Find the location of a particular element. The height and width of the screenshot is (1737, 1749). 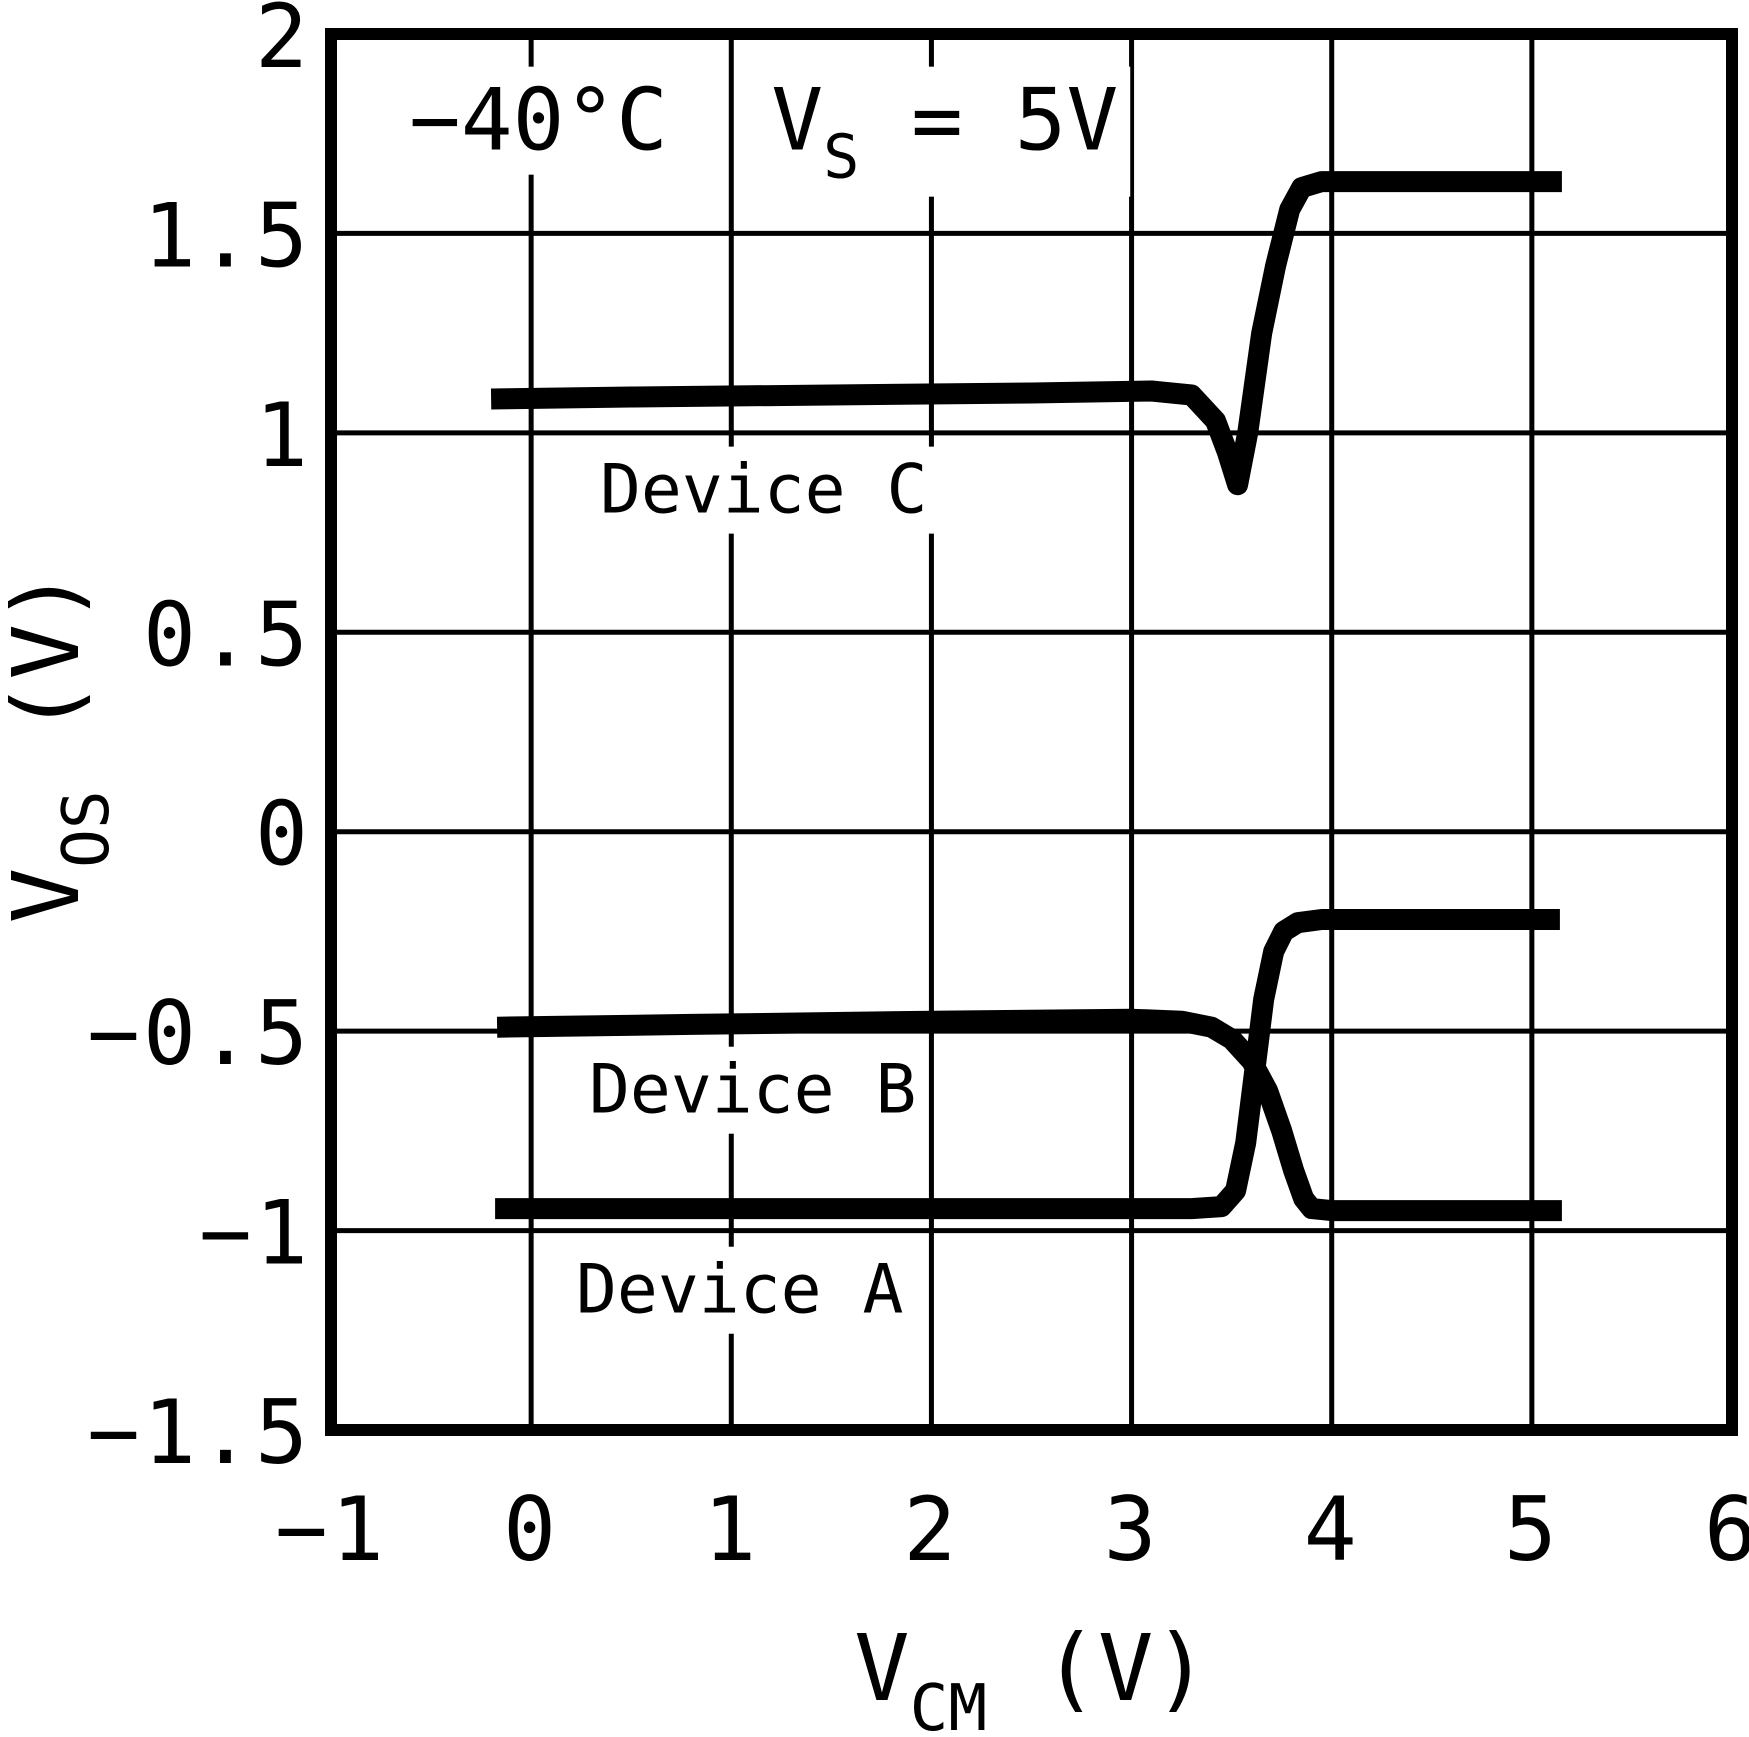

y-tick-label: 1.5 is located at coordinates (227, 235).